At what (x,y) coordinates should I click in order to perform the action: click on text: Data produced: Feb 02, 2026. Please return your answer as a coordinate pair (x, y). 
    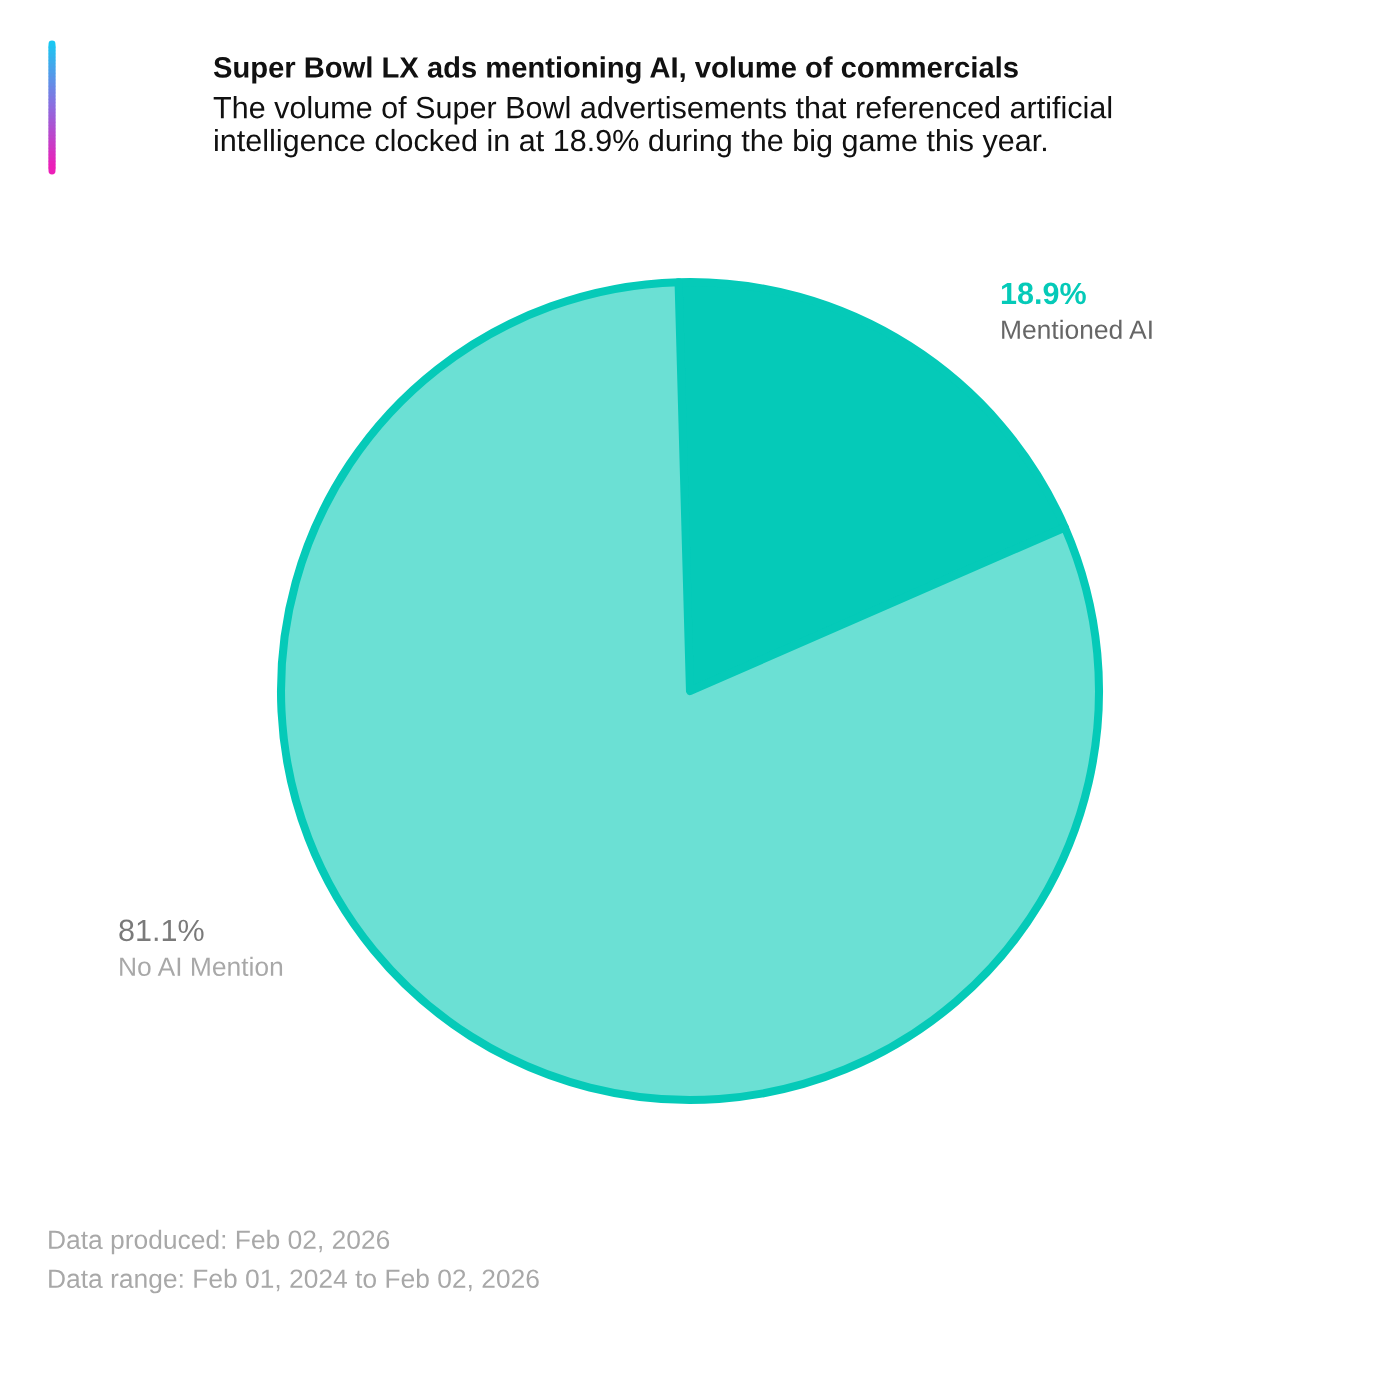
    Looking at the image, I should click on (219, 1242).